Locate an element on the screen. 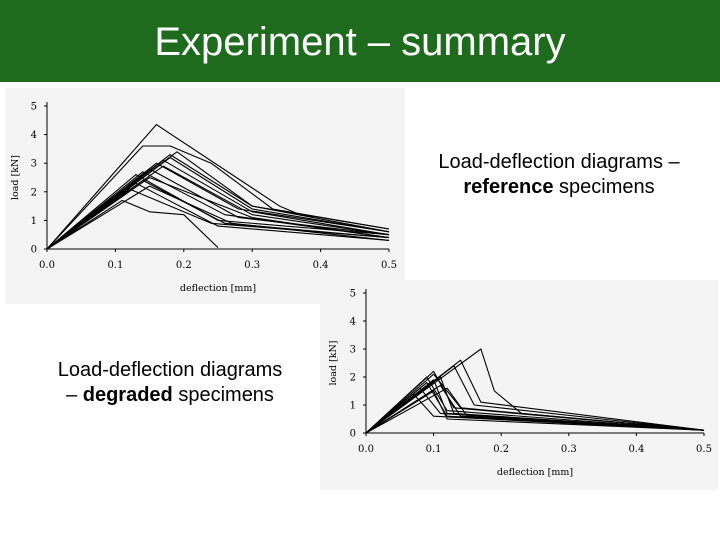 The height and width of the screenshot is (540, 720). reference-y-axis-label: load [kN] is located at coordinates (15, 177).